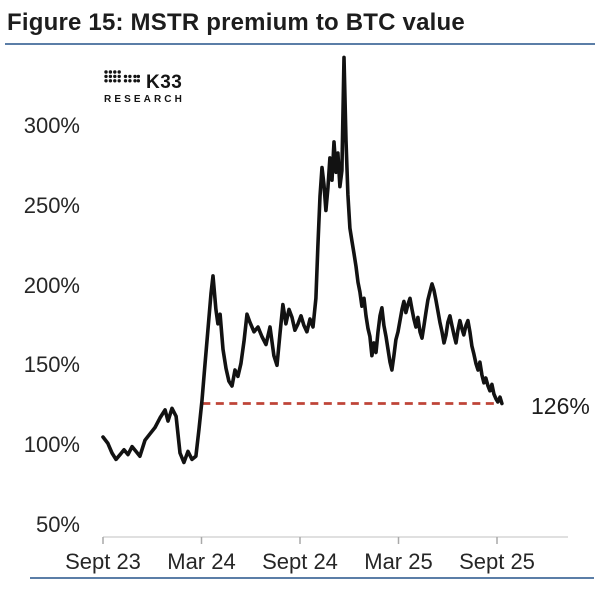 This screenshot has width=600, height=590. Describe the element at coordinates (497, 561) in the screenshot. I see `x-tick-label: Sept 25` at that location.